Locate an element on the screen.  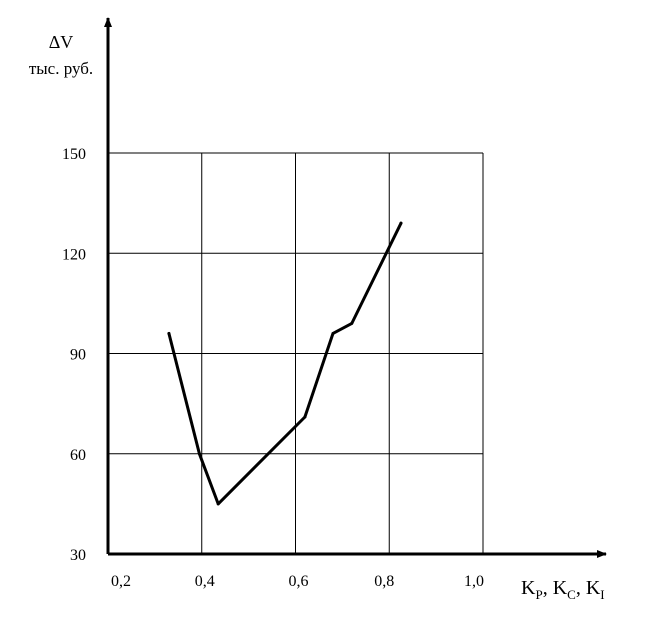
x-tick-label: 0,8 is located at coordinates (384, 581).